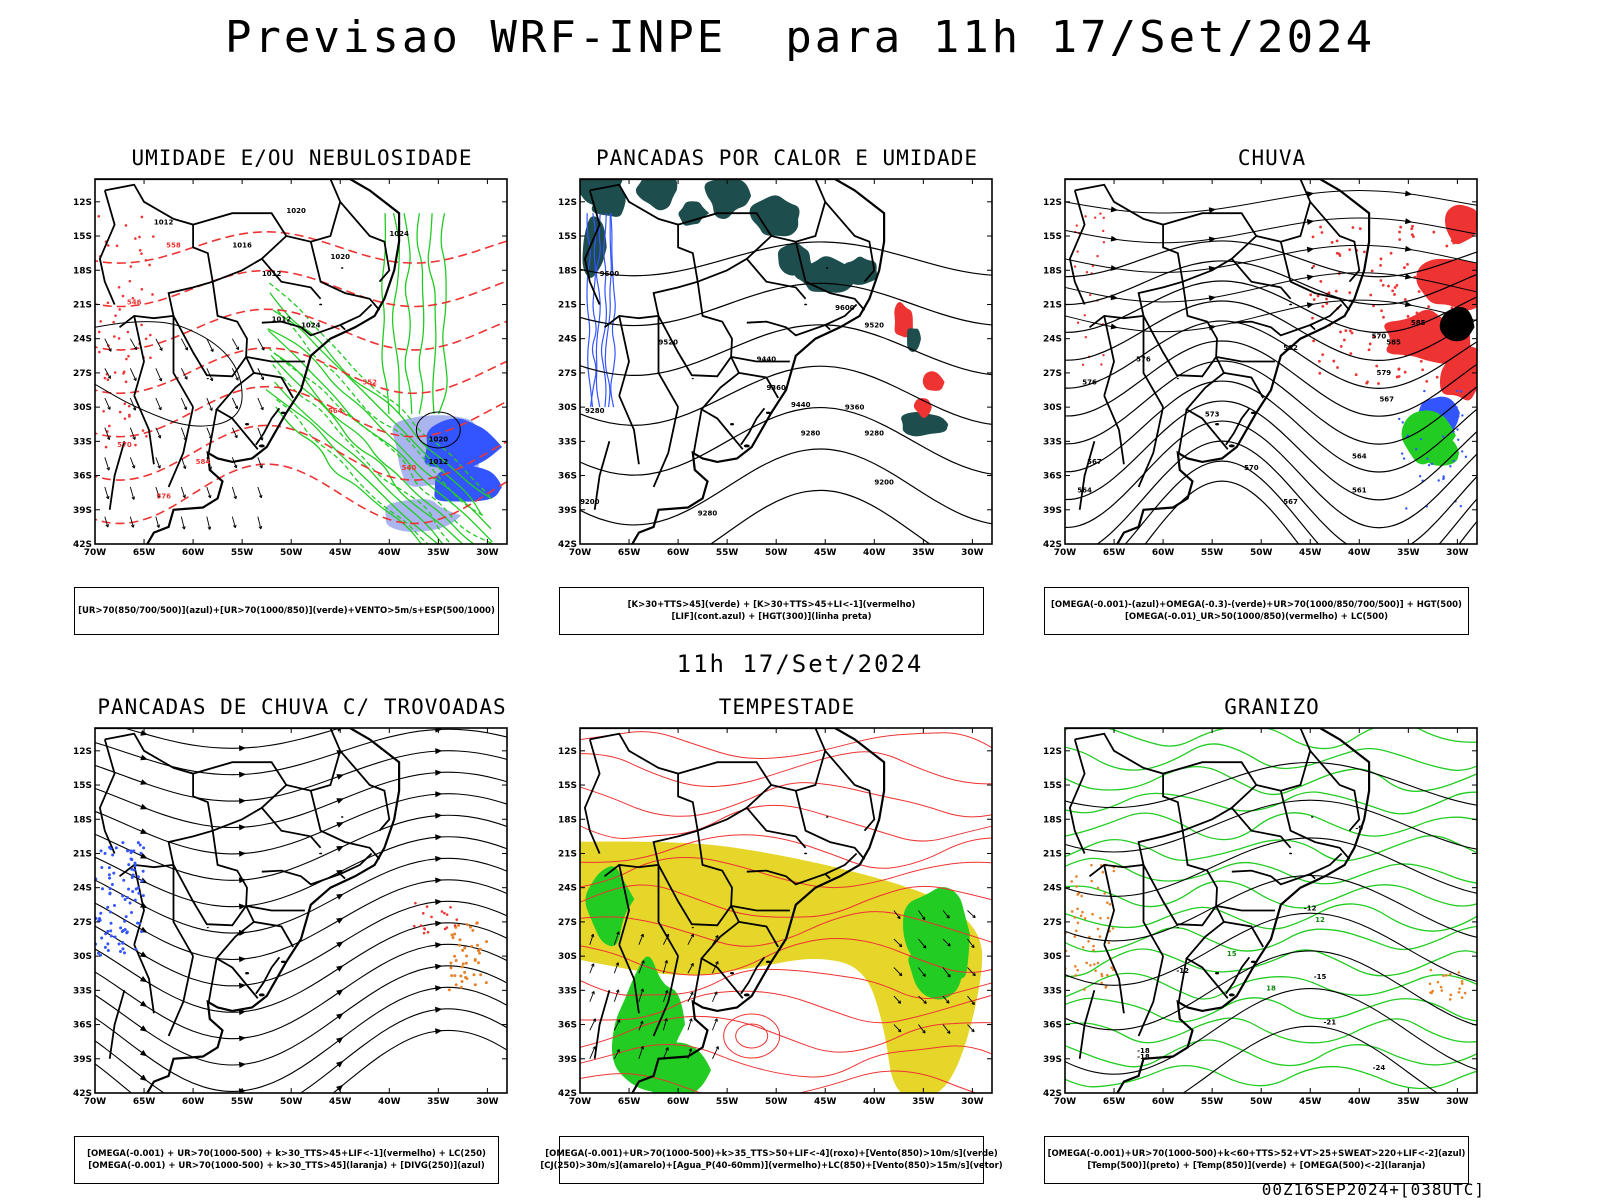 The width and height of the screenshot is (1600, 1200). I want to click on contour-label: 1012, so click(272, 274).